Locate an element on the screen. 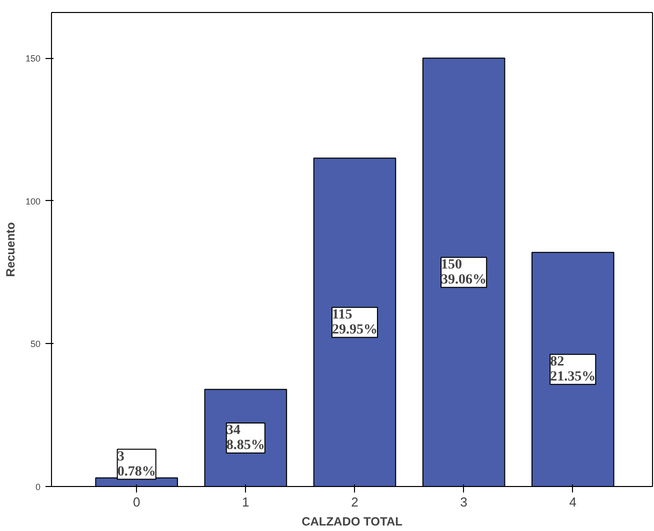  y-tick-label: 50 is located at coordinates (35, 344).